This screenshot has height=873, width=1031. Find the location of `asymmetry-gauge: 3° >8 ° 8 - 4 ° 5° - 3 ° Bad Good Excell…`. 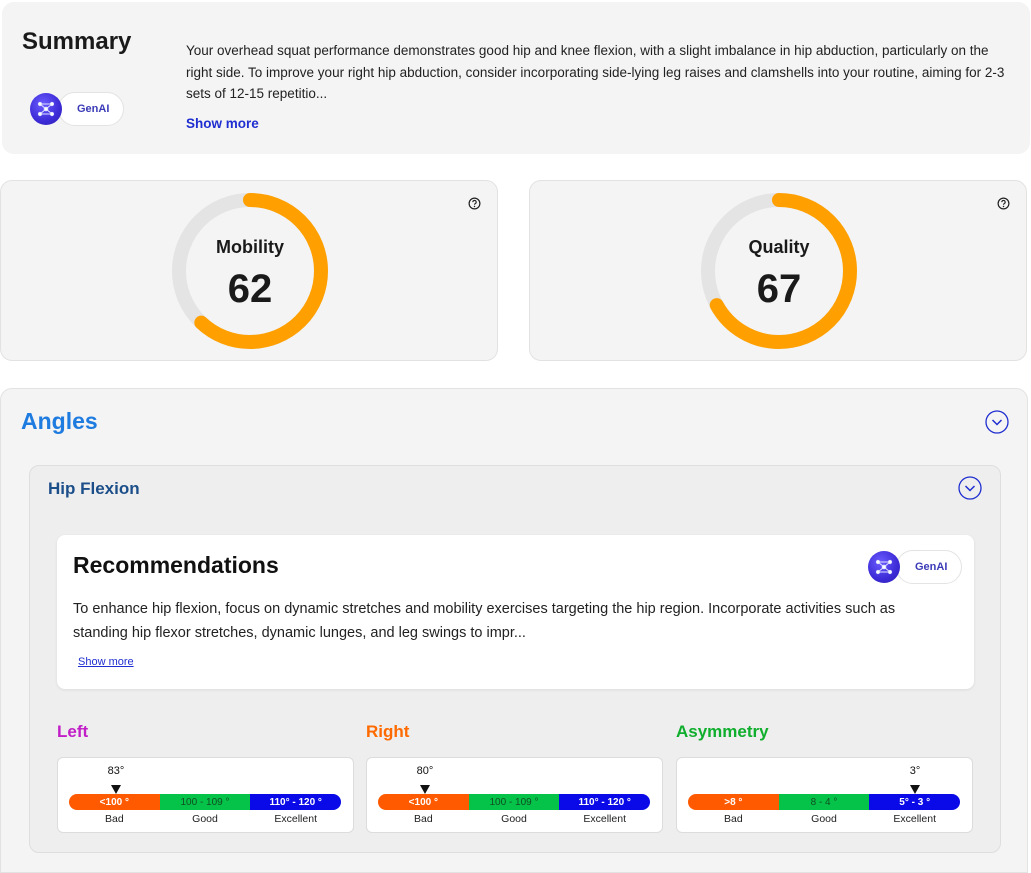

asymmetry-gauge: 3° >8 ° 8 - 4 ° 5° - 3 ° Bad Good Excell… is located at coordinates (824, 795).